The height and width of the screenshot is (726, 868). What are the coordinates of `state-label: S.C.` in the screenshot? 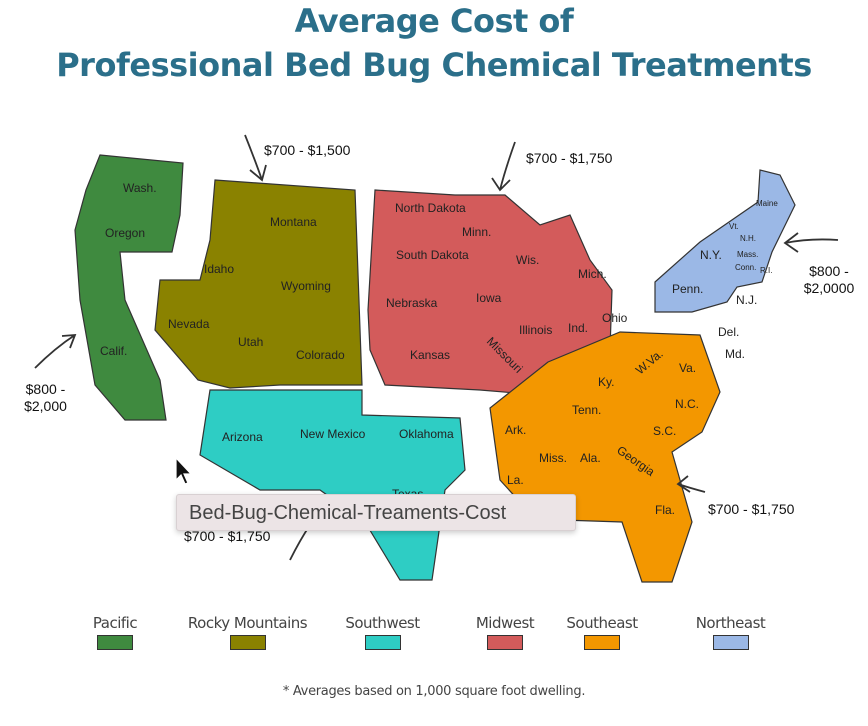 It's located at (664, 431).